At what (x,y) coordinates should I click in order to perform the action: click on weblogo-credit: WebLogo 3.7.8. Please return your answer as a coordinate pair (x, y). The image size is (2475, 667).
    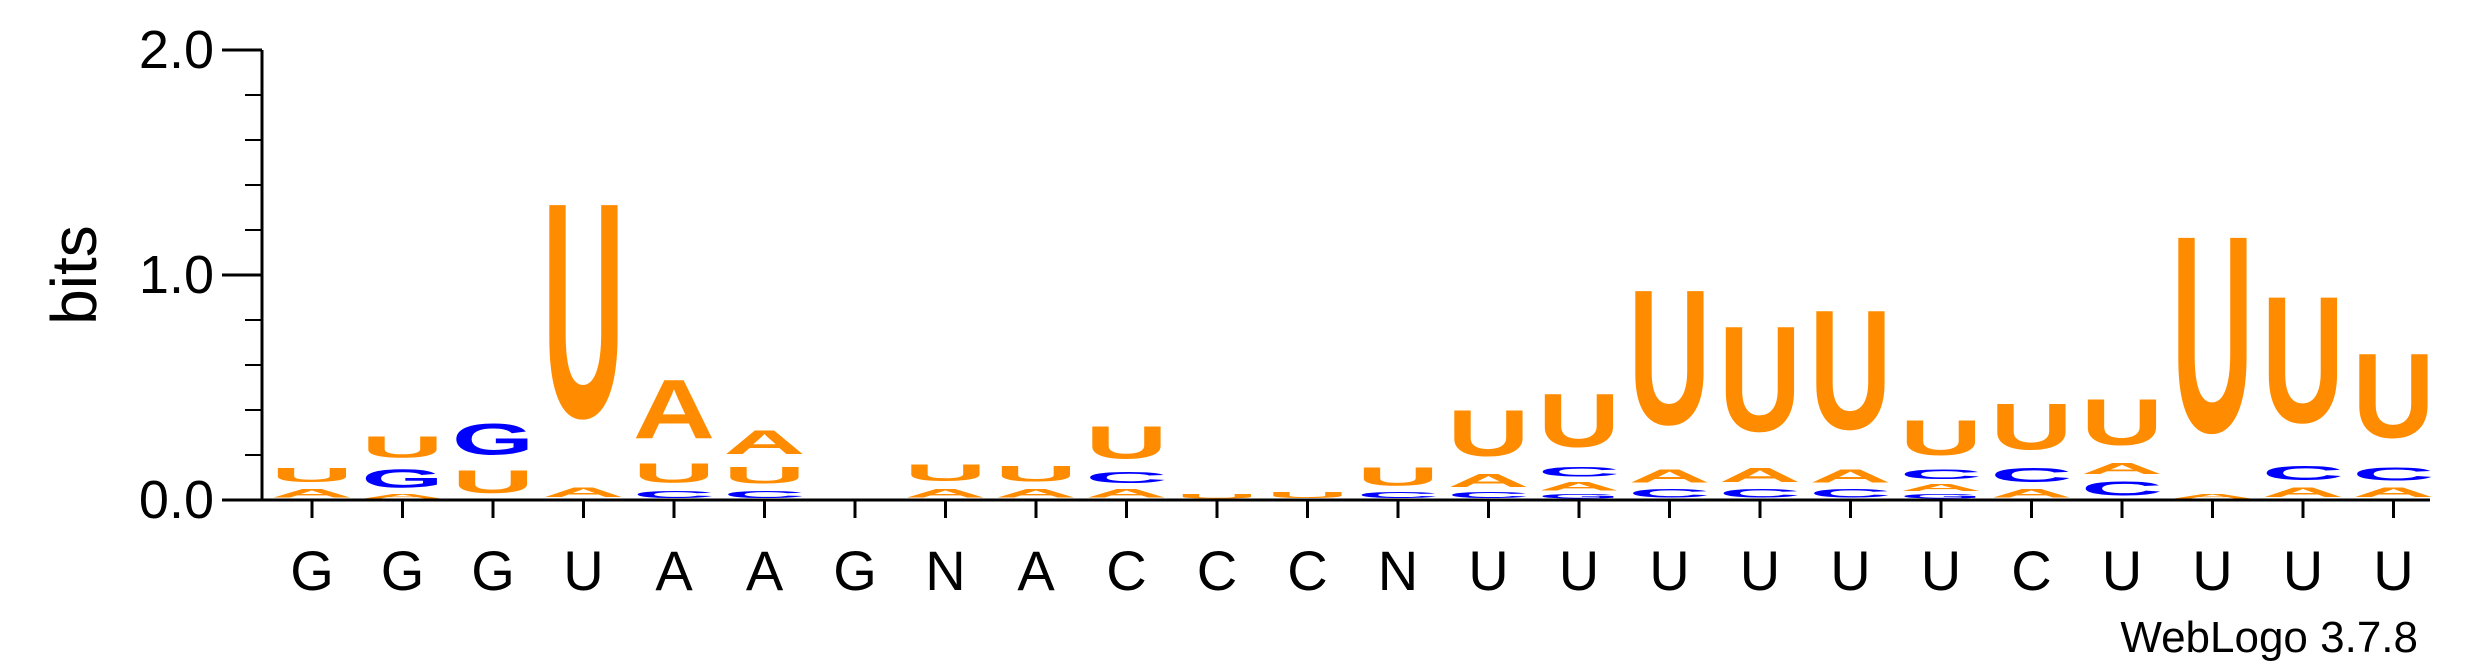
    Looking at the image, I should click on (2269, 637).